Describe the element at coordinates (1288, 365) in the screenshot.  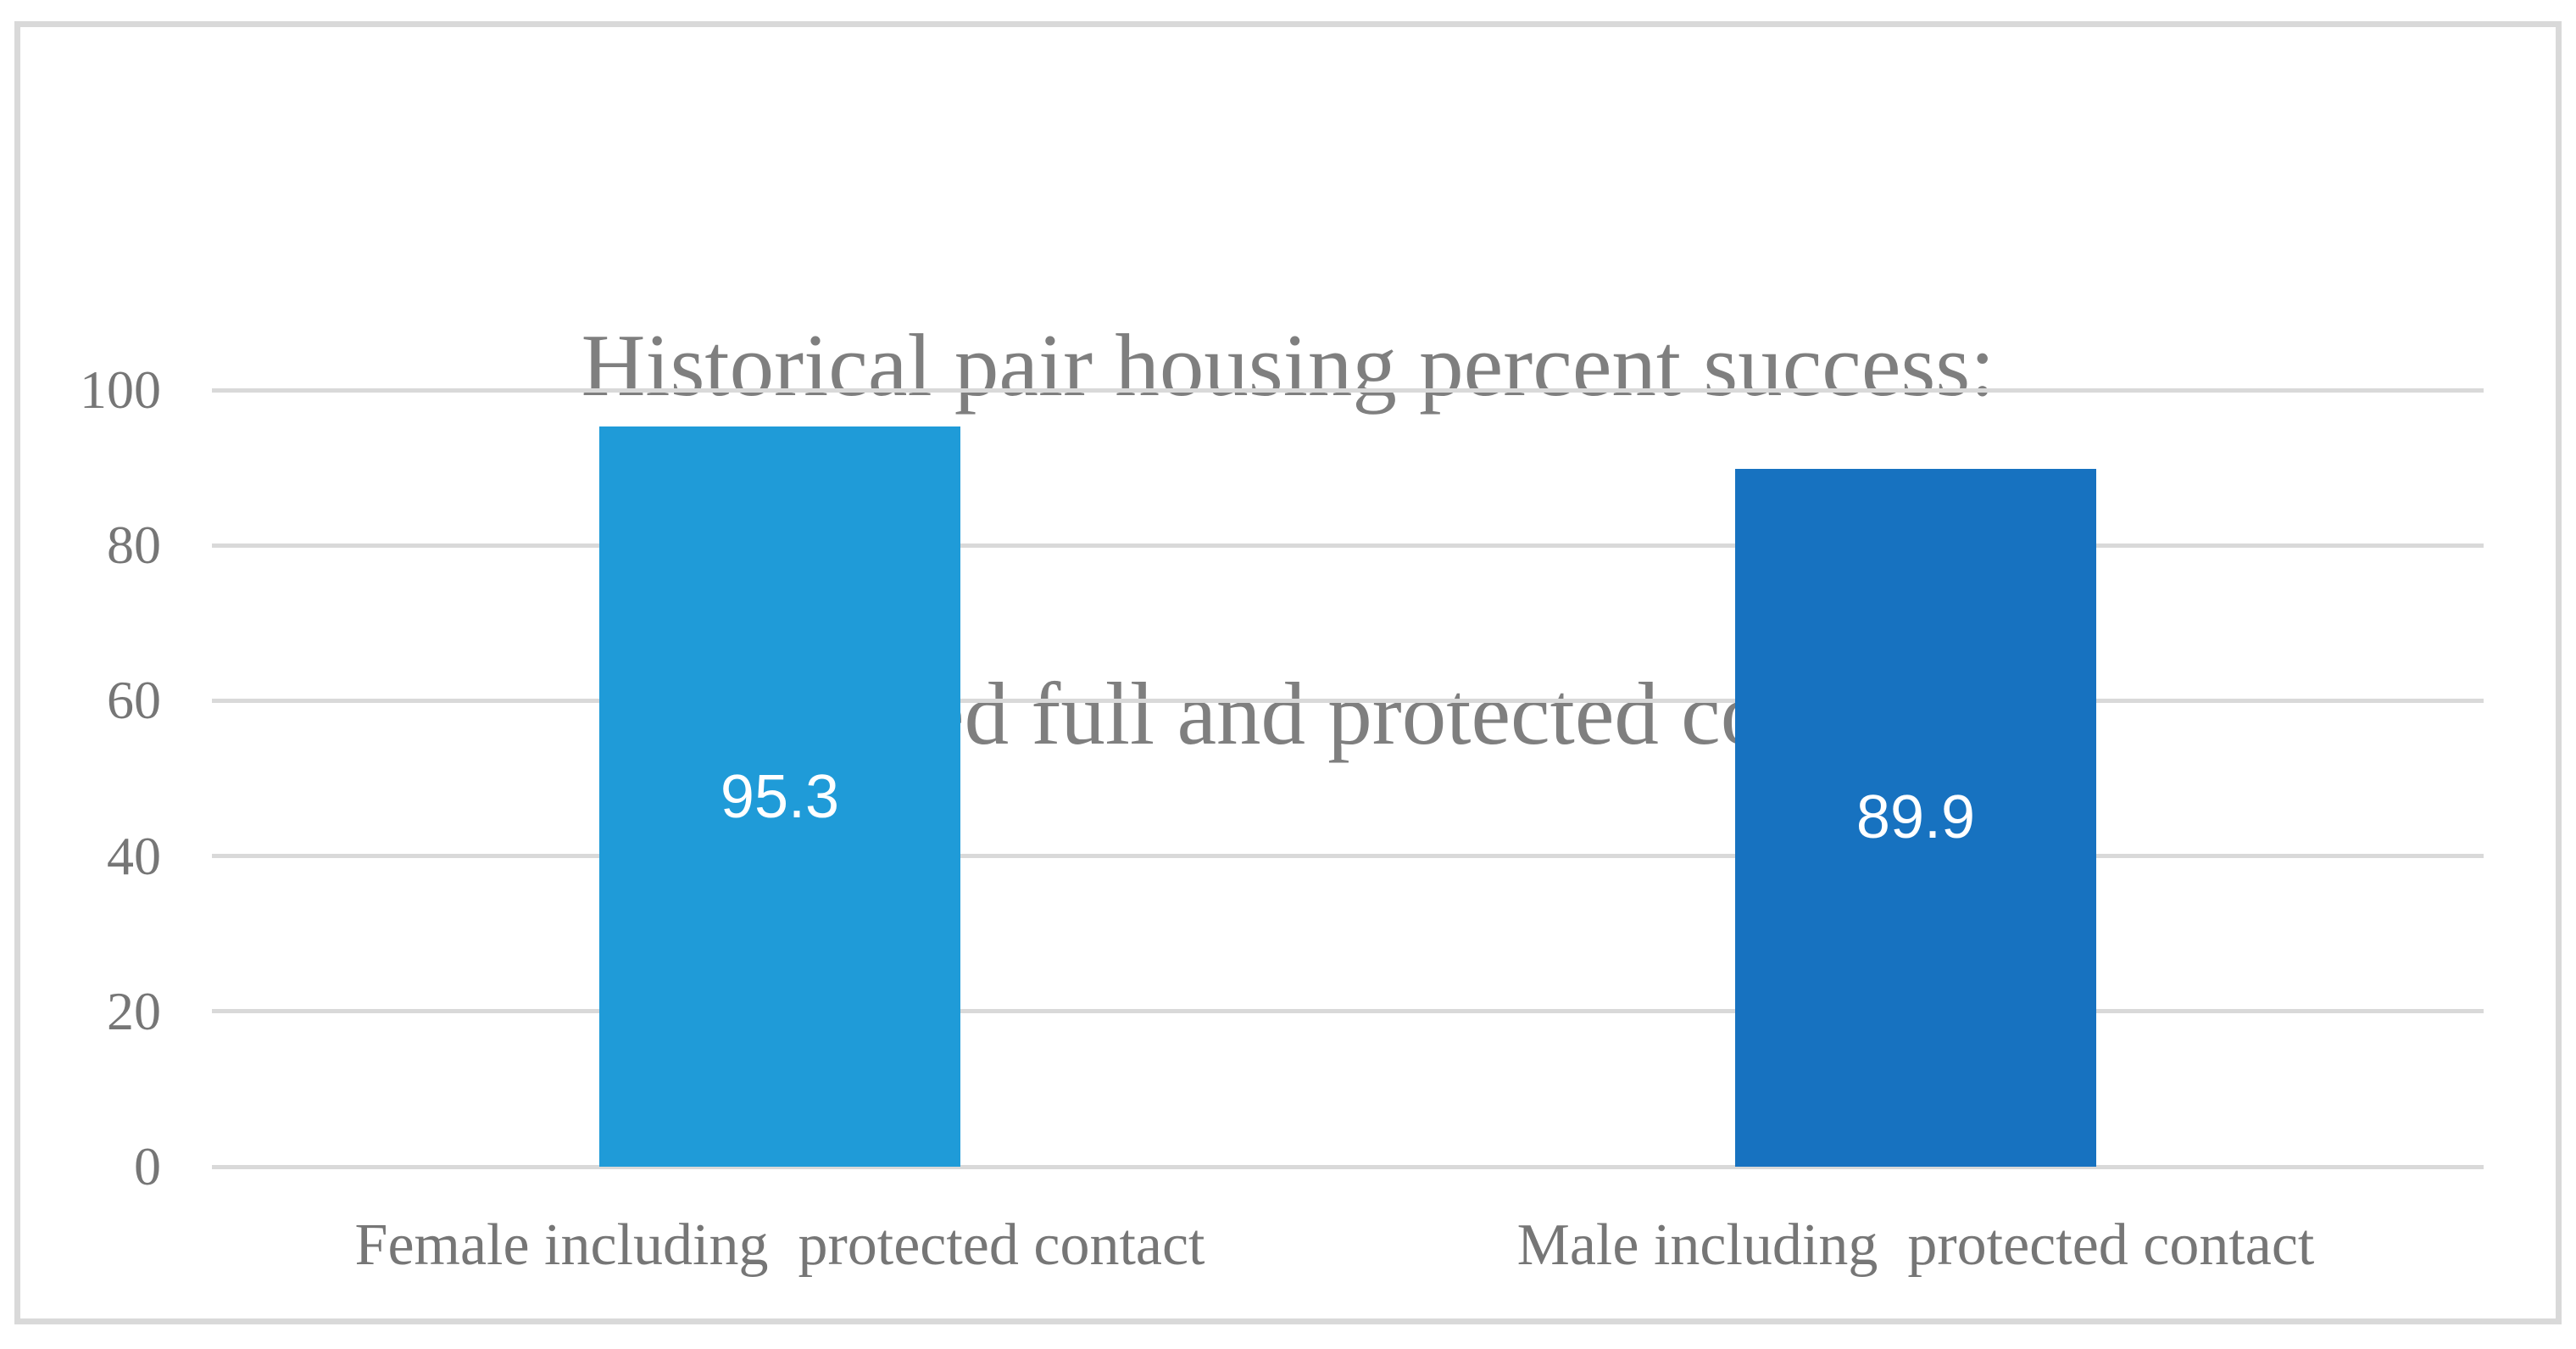
I see `chart-title-line-1: Historical pair housing percent success:` at that location.